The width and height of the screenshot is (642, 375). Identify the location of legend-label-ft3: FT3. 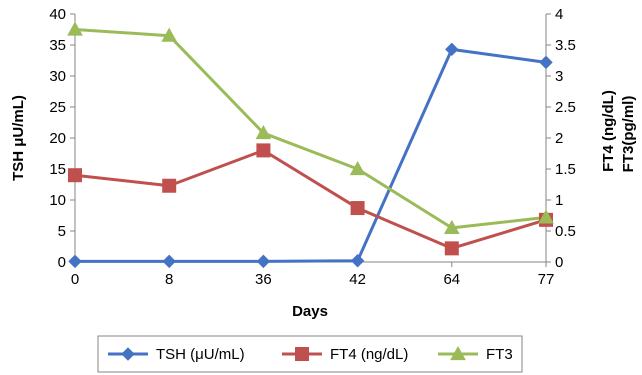
(499, 354).